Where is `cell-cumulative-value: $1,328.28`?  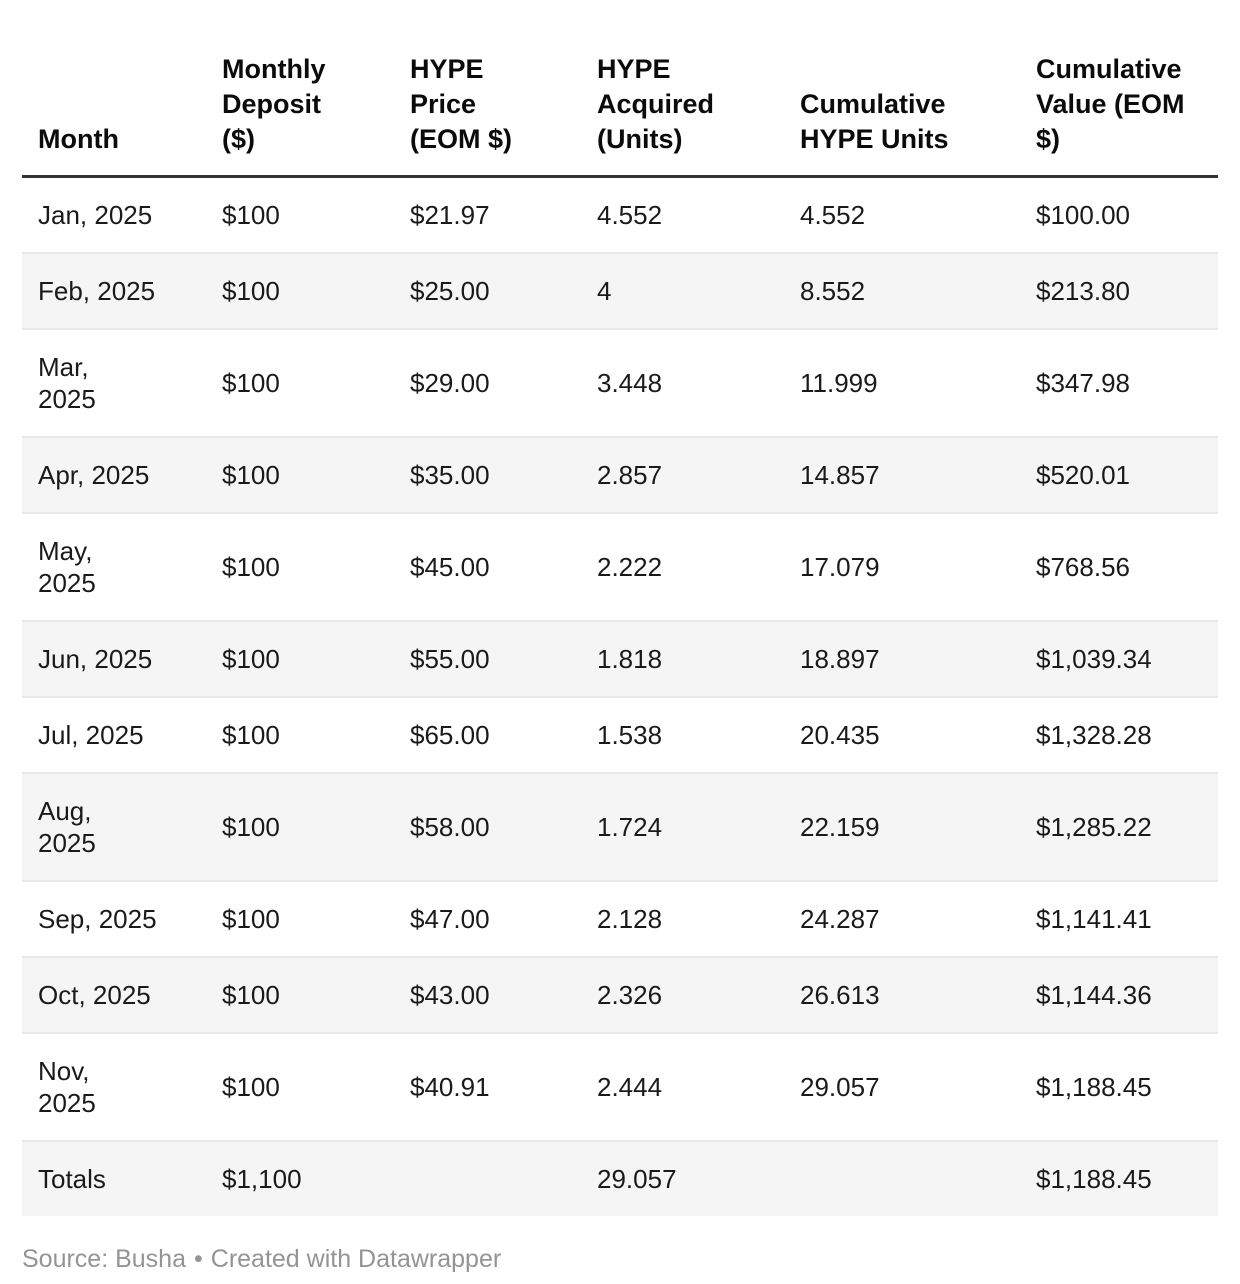
cell-cumulative-value: $1,328.28 is located at coordinates (1094, 735).